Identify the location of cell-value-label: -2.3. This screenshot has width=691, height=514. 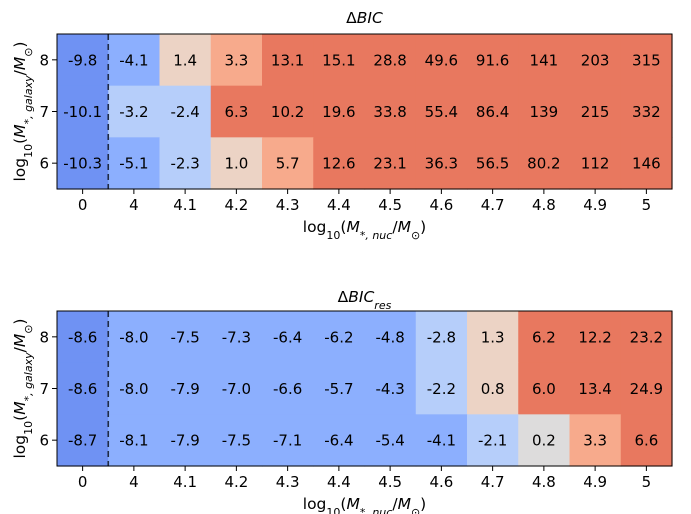
(184, 164).